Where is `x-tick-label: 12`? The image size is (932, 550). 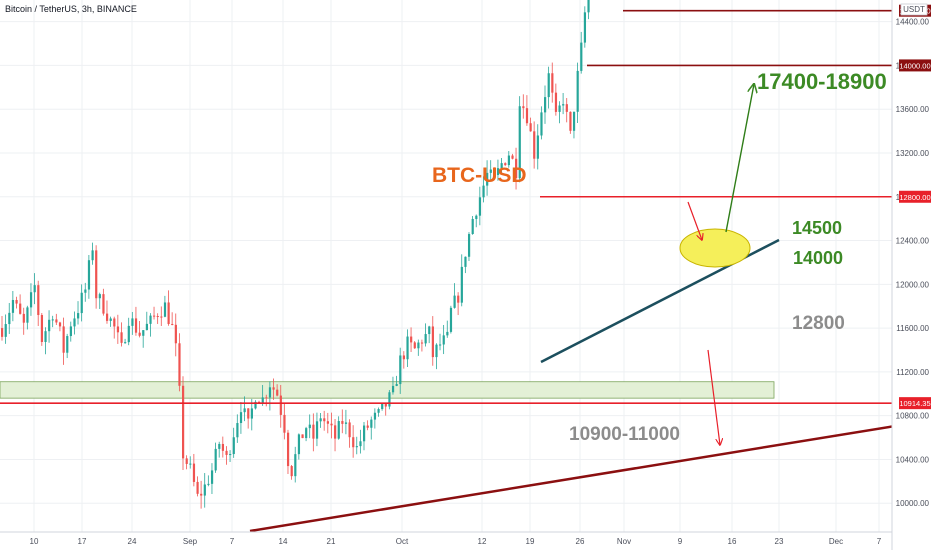
x-tick-label: 12 is located at coordinates (482, 541).